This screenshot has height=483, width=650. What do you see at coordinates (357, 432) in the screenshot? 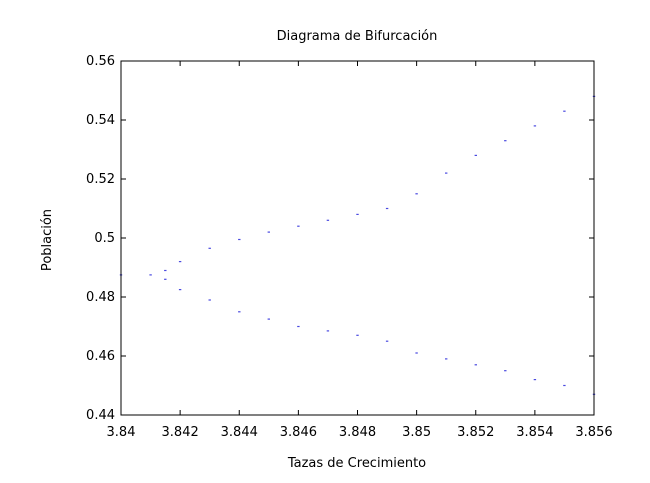
I see `x-tick-label: 3.848` at bounding box center [357, 432].